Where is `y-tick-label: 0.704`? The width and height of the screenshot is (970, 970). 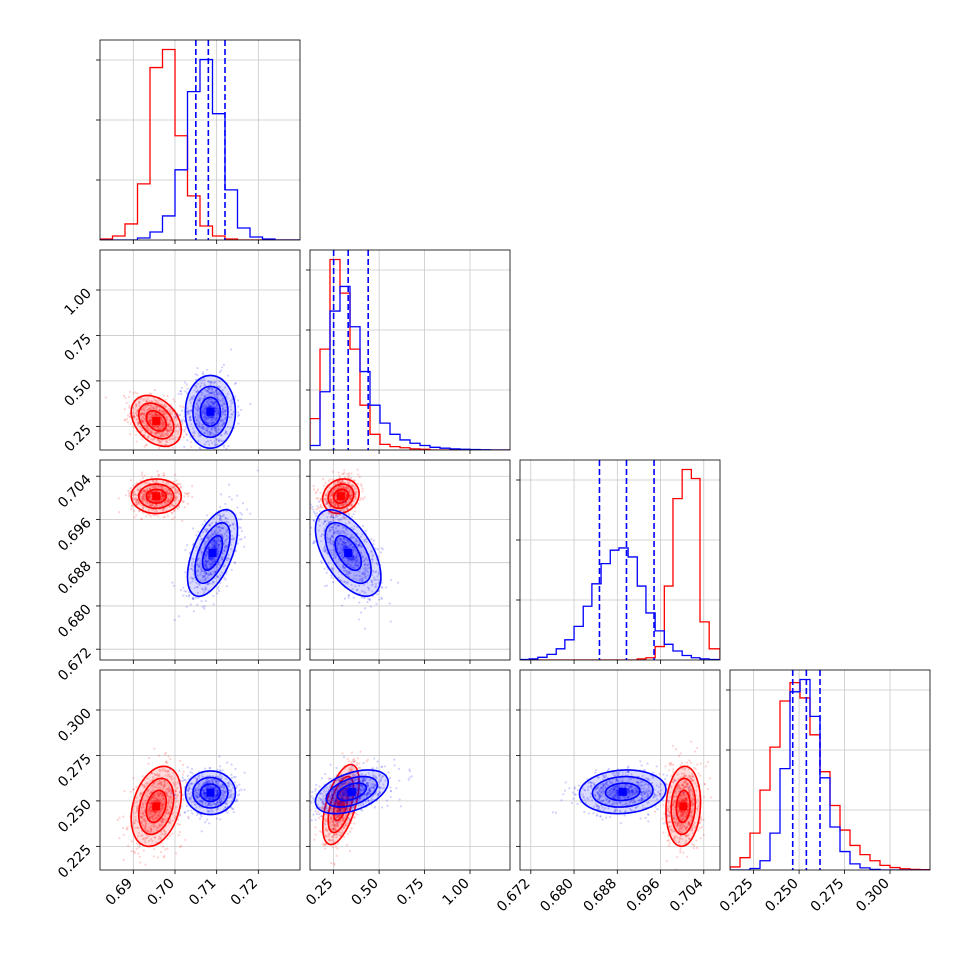 y-tick-label: 0.704 is located at coordinates (75, 492).